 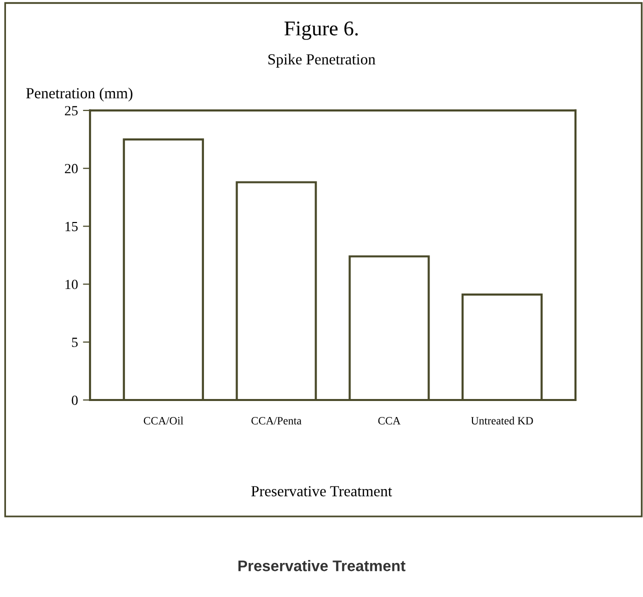 What do you see at coordinates (502, 420) in the screenshot?
I see `x-tick-label: Untreated KD` at bounding box center [502, 420].